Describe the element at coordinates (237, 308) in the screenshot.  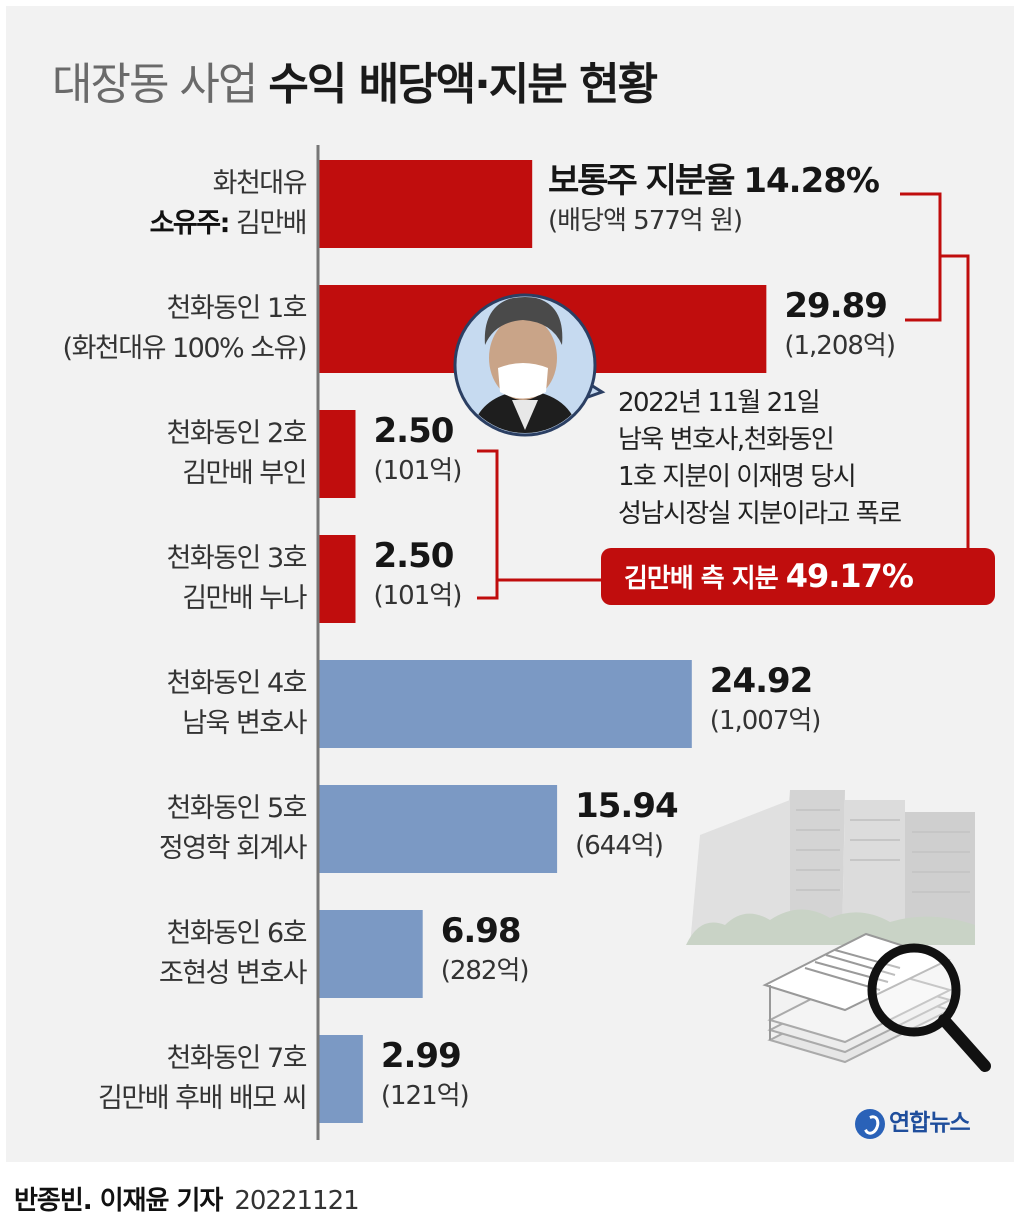
I see `category-line1-1: 천화동인 1호` at that location.